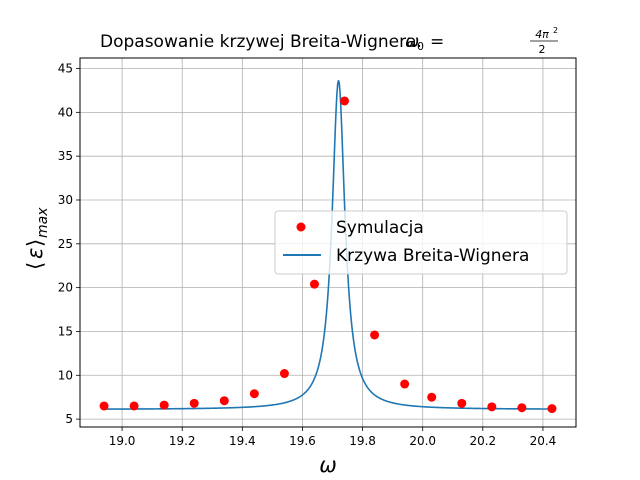  What do you see at coordinates (328, 465) in the screenshot?
I see `x-axis-label: ω` at bounding box center [328, 465].